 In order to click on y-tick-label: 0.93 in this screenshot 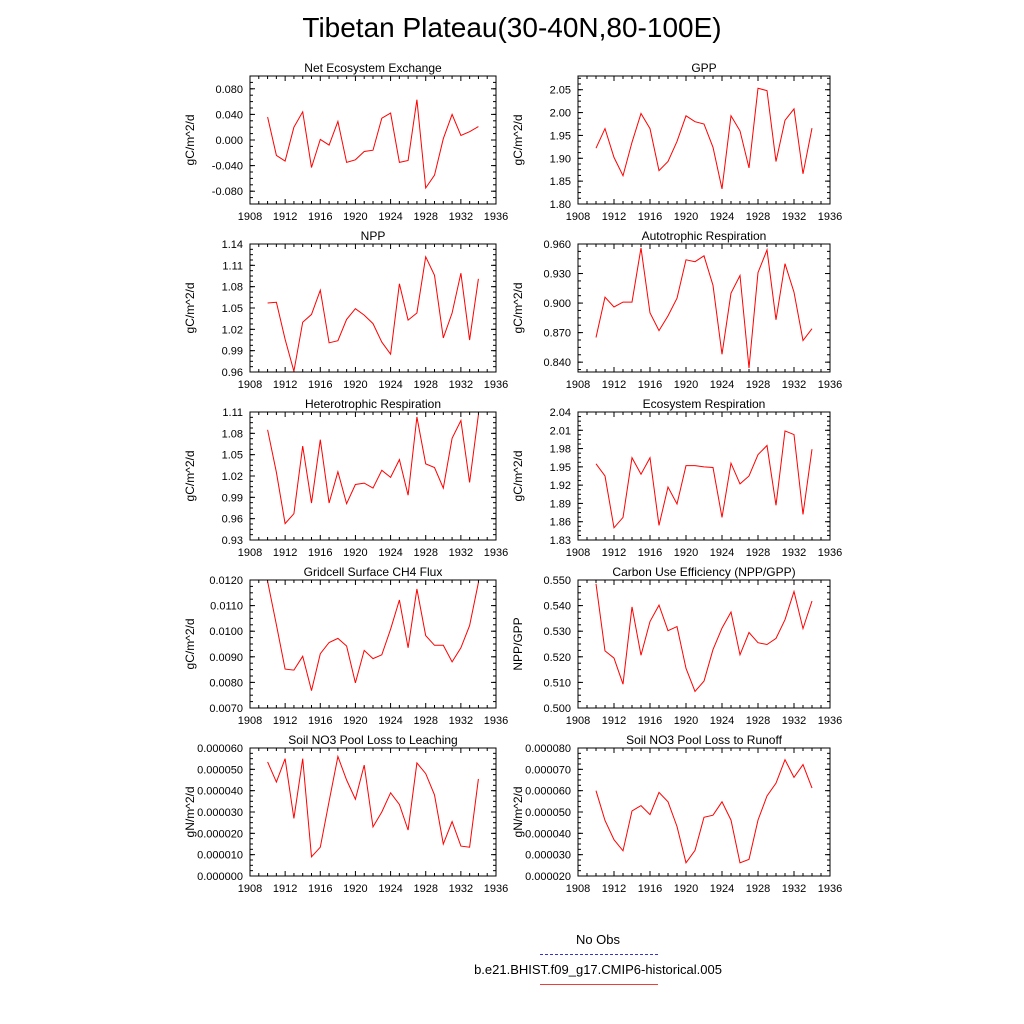, I will do `click(232, 541)`.